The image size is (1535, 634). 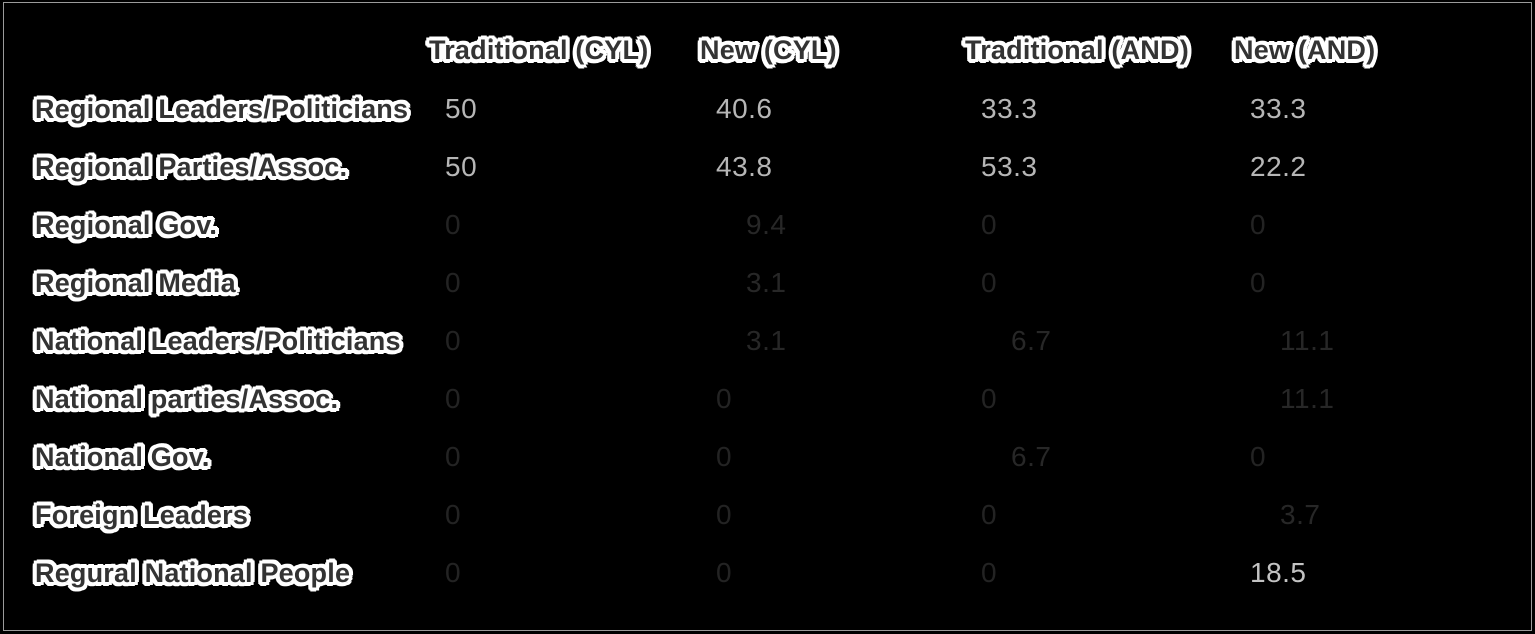 What do you see at coordinates (1278, 572) in the screenshot?
I see `table-cell: 18.5` at bounding box center [1278, 572].